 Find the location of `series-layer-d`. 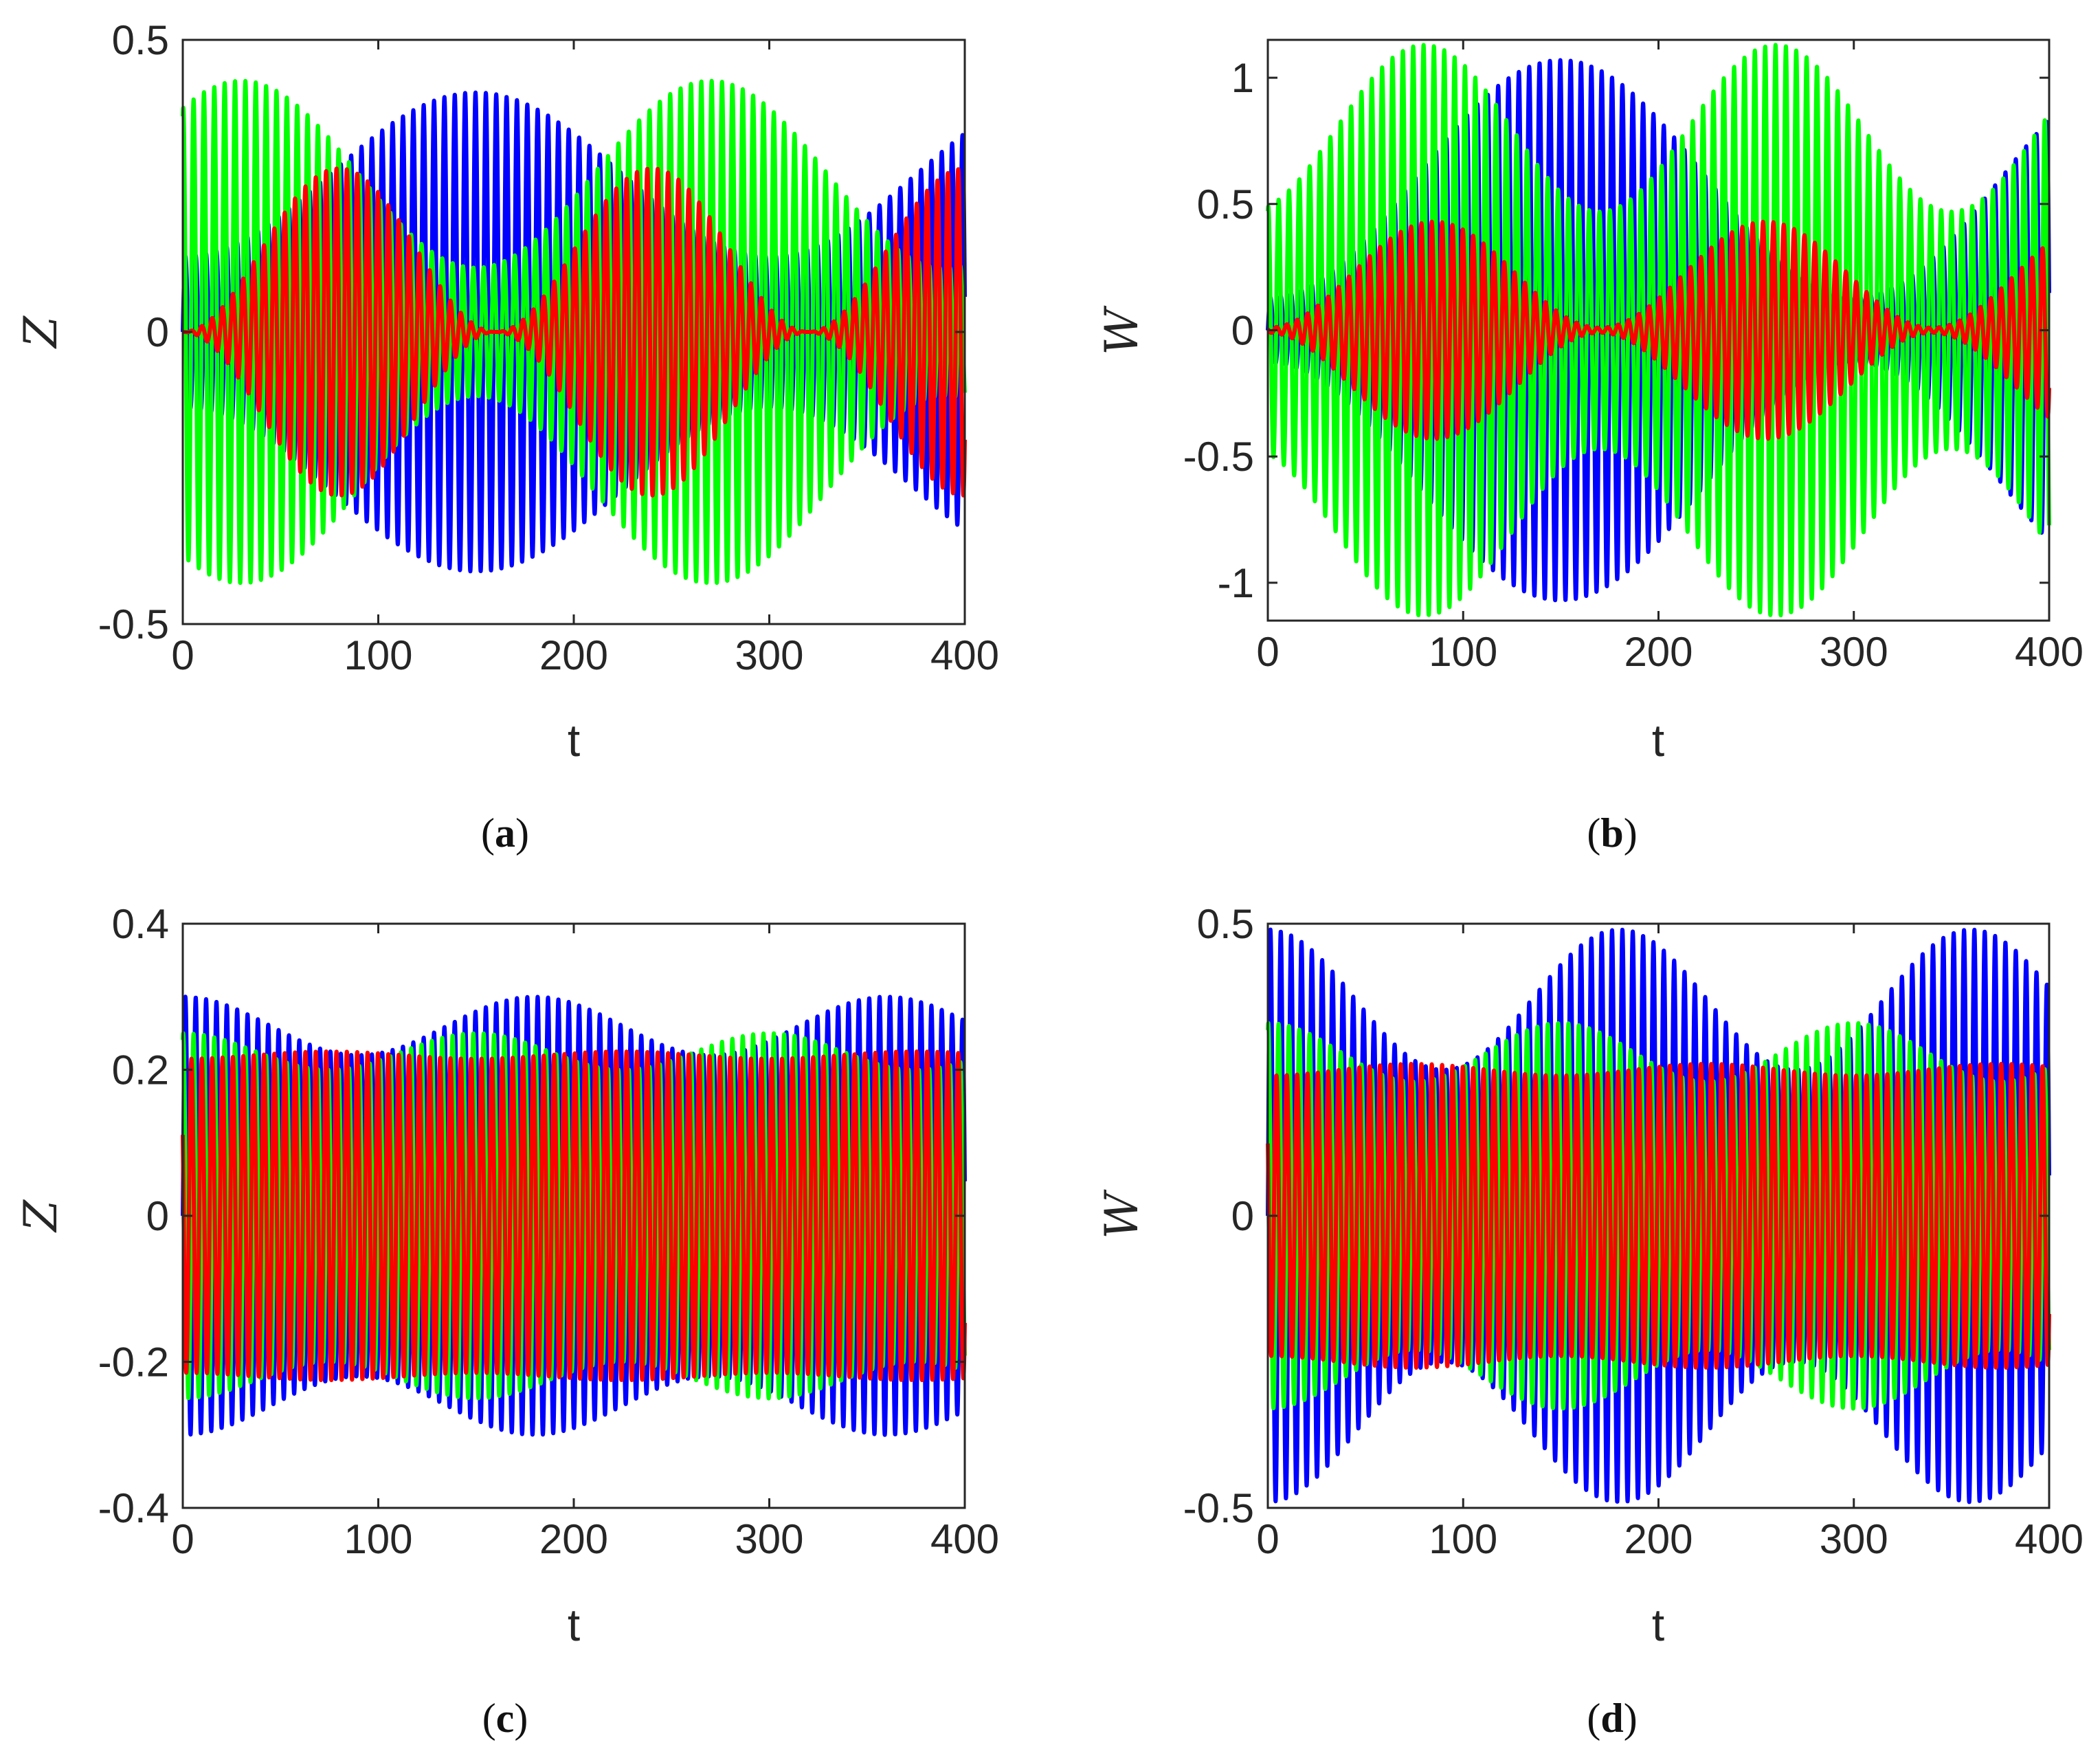

series-layer-d is located at coordinates (1659, 1215).